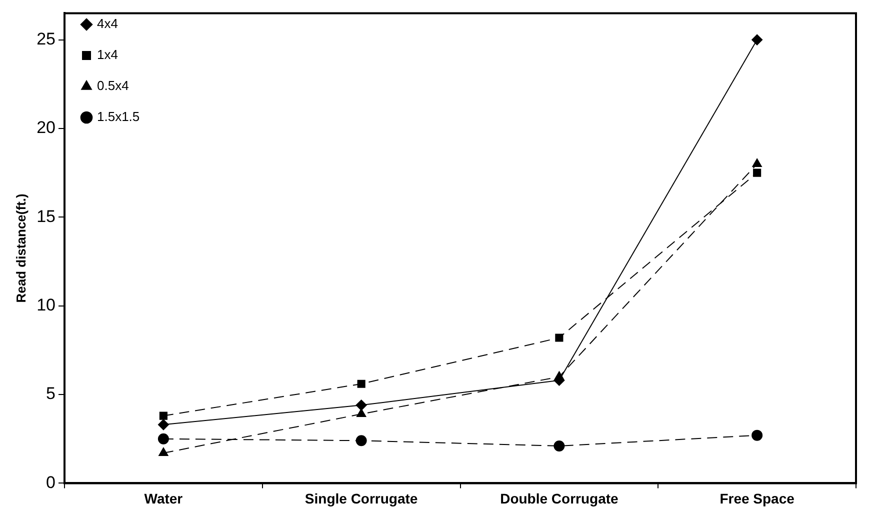 Image resolution: width=878 pixels, height=515 pixels. I want to click on legend-label: 1x4, so click(107, 54).